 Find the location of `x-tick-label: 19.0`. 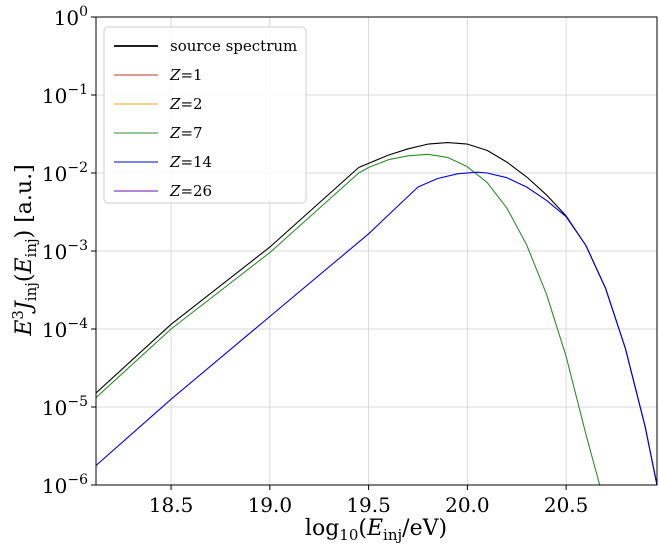

x-tick-label: 19.0 is located at coordinates (270, 505).